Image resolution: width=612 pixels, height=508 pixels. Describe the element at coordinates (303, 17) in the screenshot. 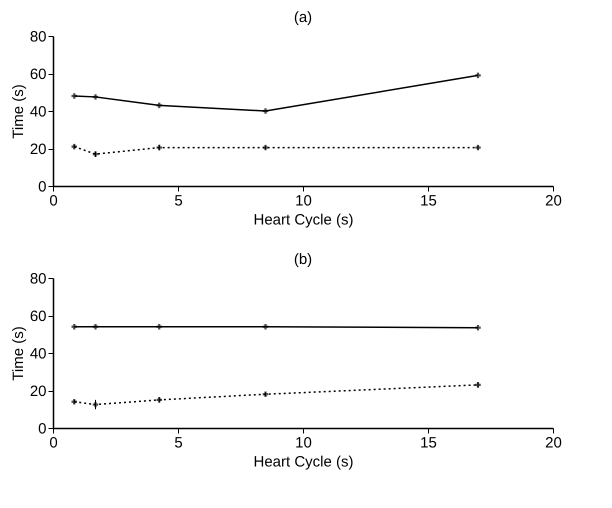

I see `chart-title: (a)` at that location.